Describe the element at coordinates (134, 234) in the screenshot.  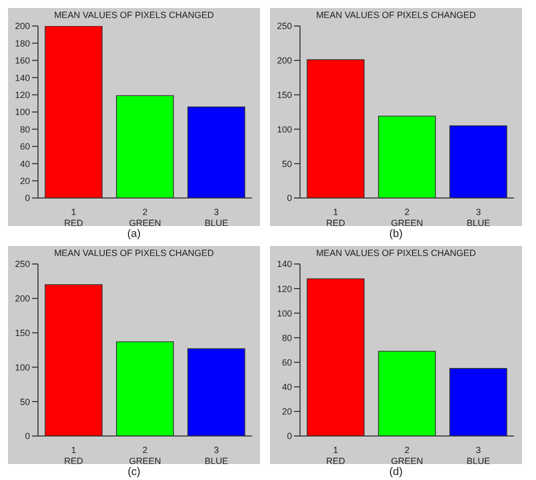
I see `text: (a)` at that location.